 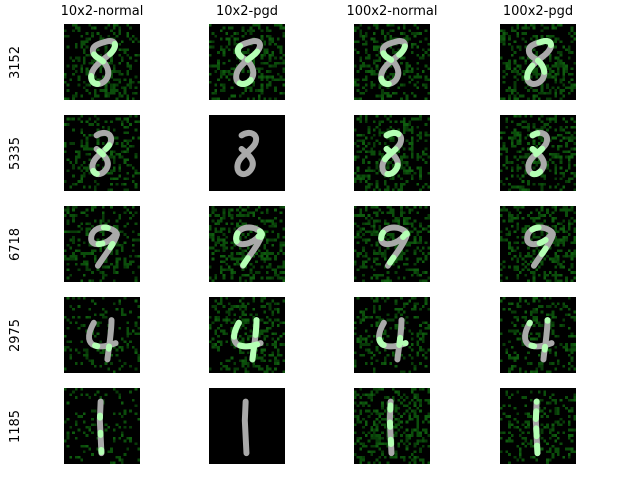 I want to click on digit-image-1185-10x2-normal, so click(x=102, y=426).